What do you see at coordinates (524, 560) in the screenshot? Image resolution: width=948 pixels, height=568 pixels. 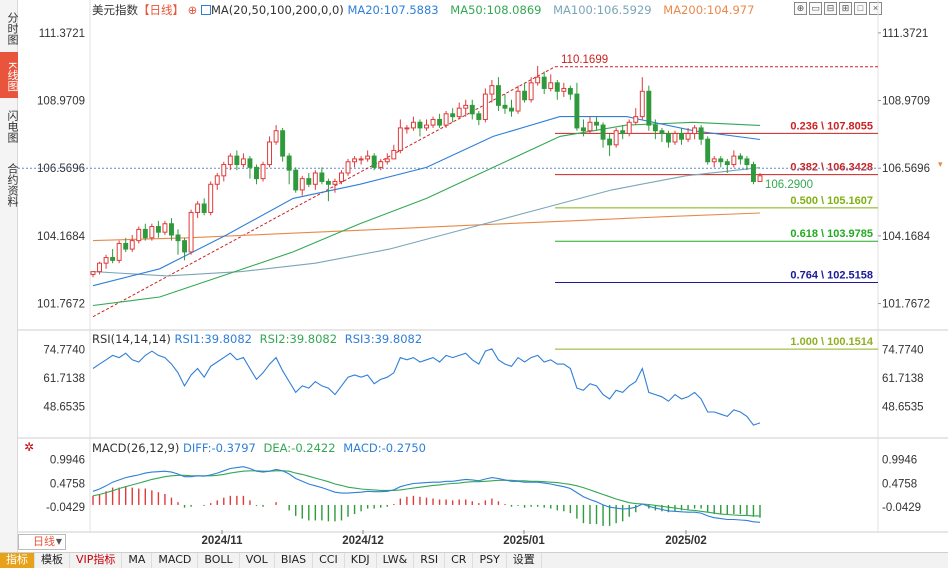 I see `toolbar-settings: 设置` at bounding box center [524, 560].